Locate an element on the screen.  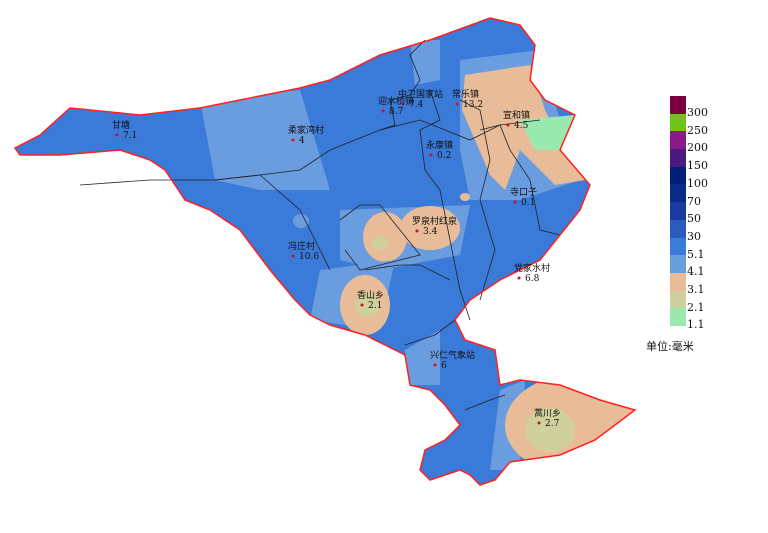
station-marker: 甘塘7.1 is located at coordinates (124, 130).